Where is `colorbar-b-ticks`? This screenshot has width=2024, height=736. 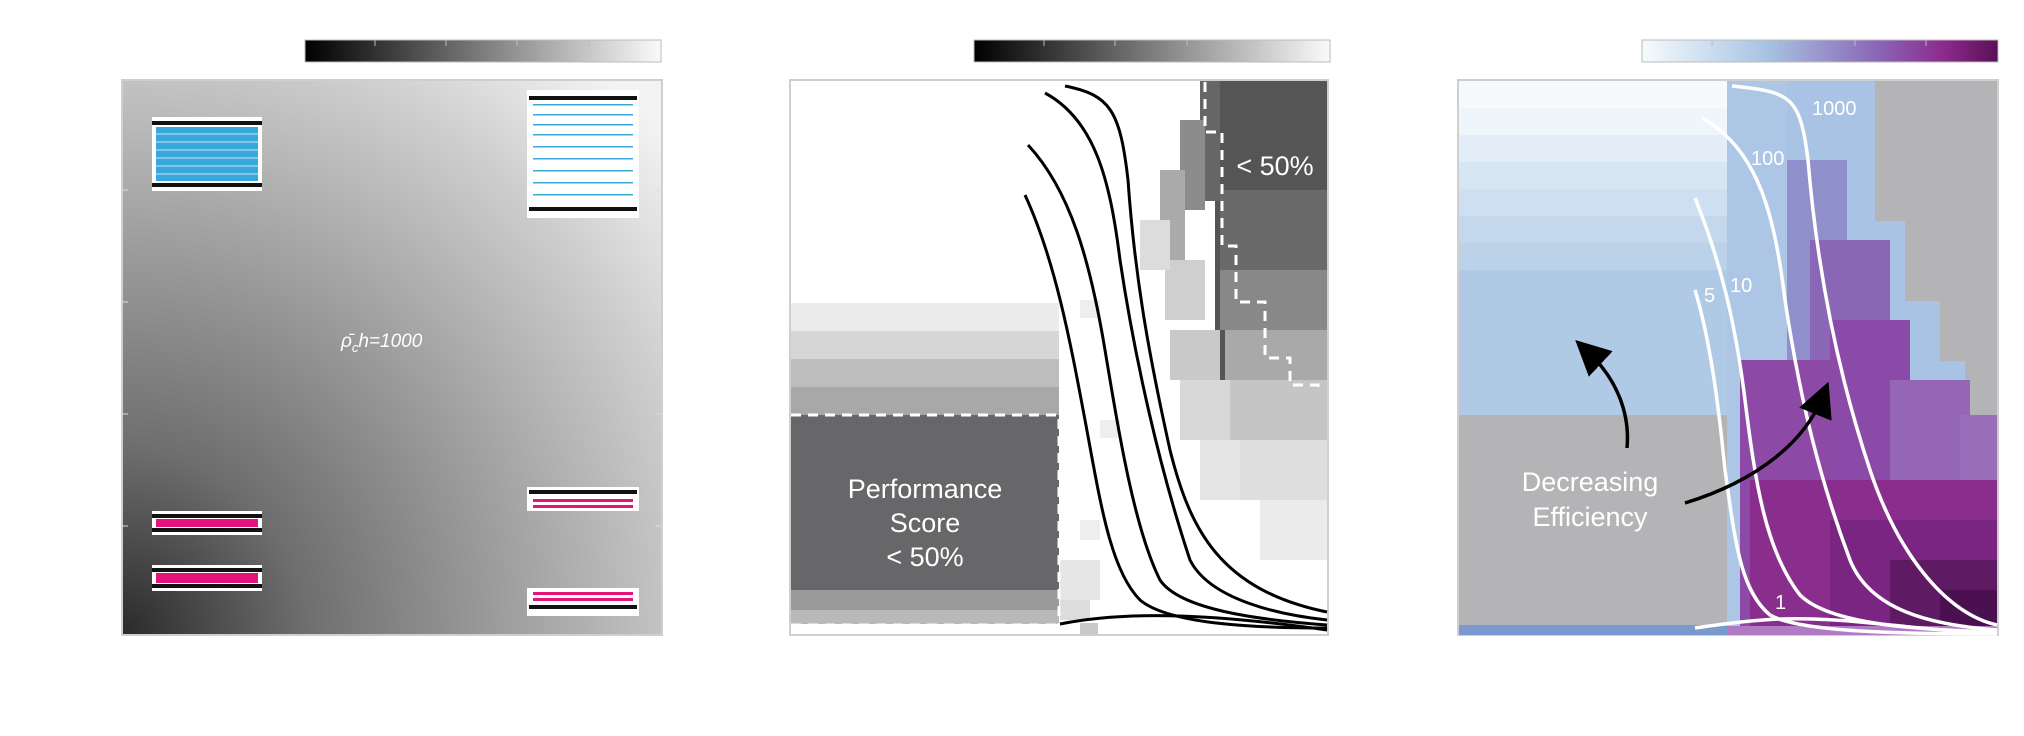 colorbar-b-ticks is located at coordinates (1151, 43).